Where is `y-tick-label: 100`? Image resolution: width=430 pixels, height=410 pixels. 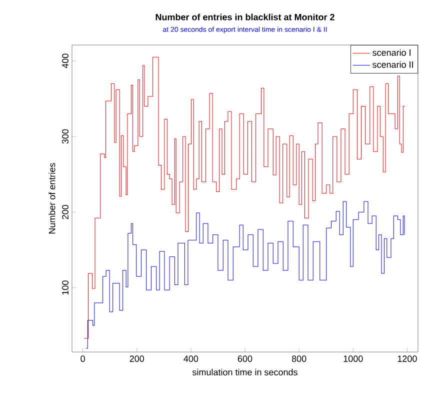
y-tick-label: 100 is located at coordinates (65, 287).